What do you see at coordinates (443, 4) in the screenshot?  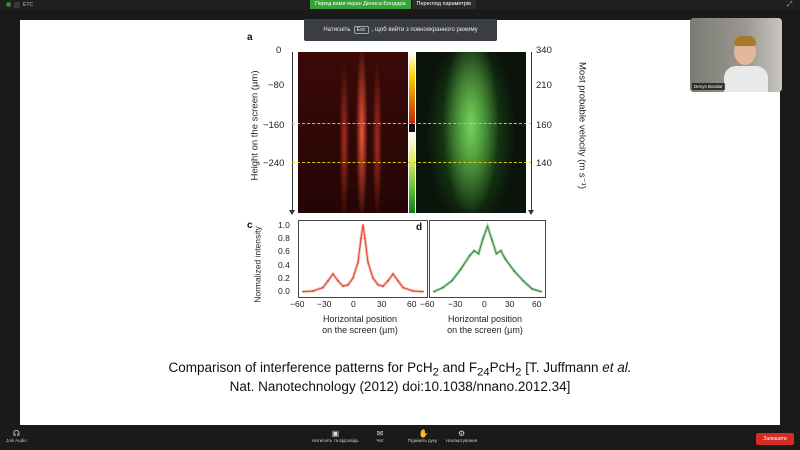 I see `view-options-button: Перегляд параметрів` at bounding box center [443, 4].